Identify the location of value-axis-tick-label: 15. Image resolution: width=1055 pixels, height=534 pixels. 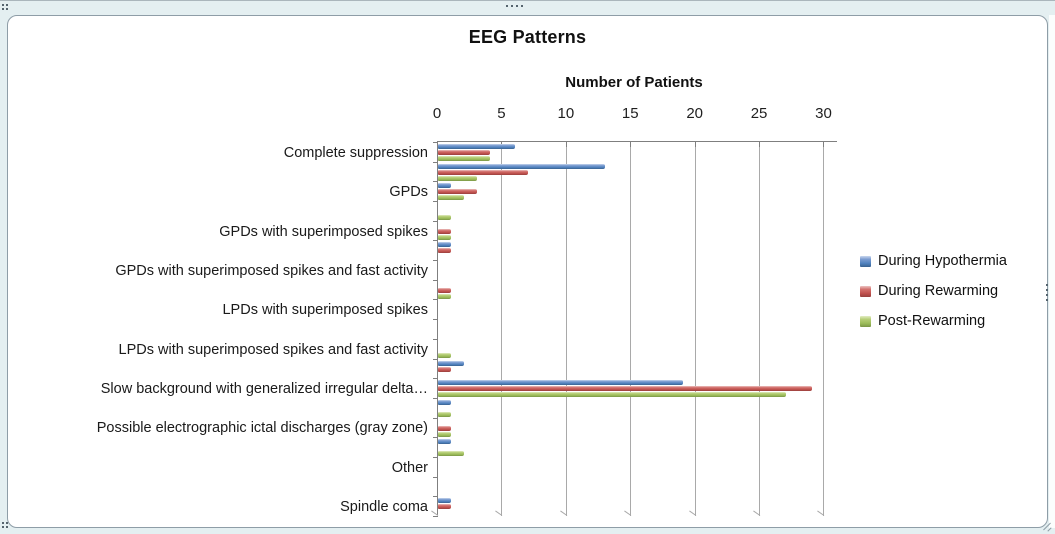
(630, 113).